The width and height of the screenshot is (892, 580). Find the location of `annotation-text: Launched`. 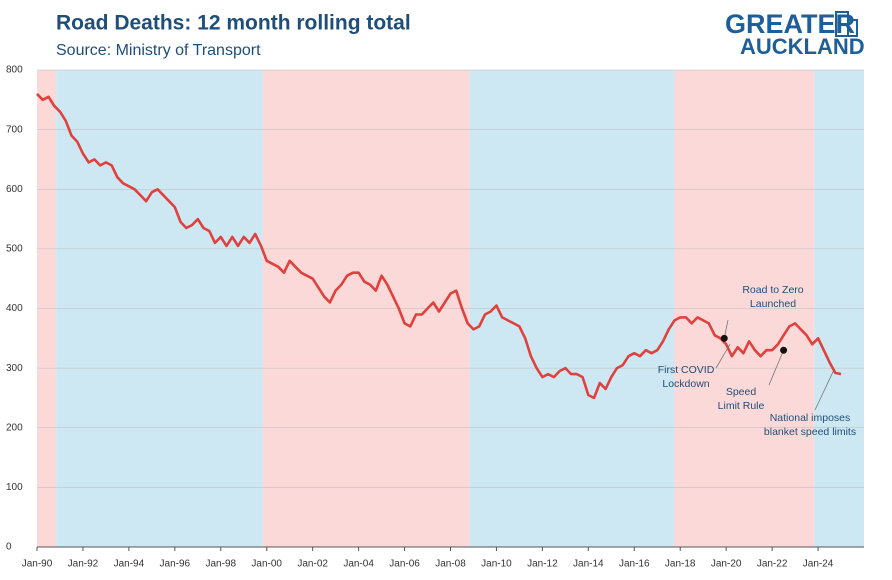

annotation-text: Launched is located at coordinates (773, 304).